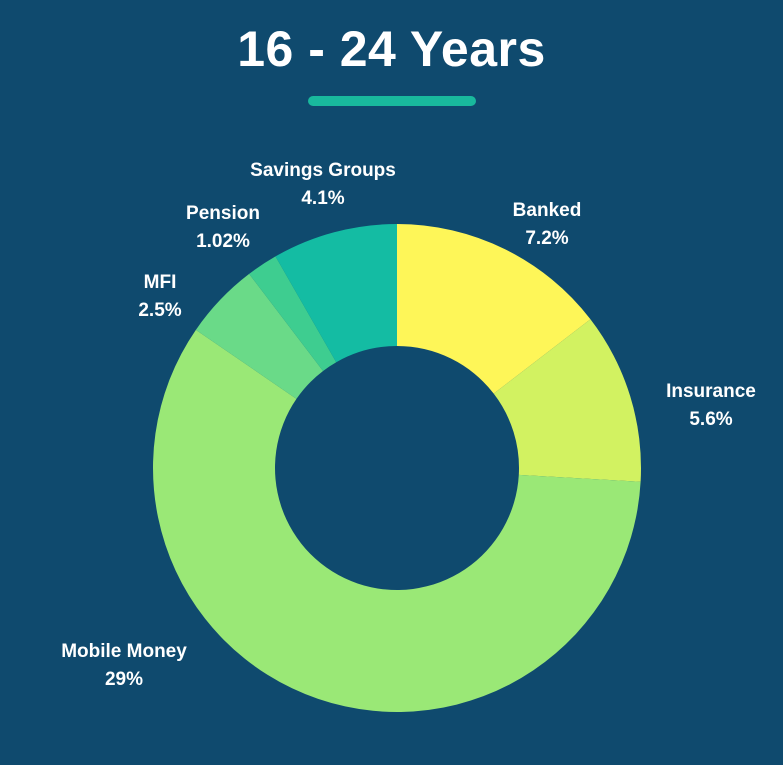 This screenshot has height=765, width=783. What do you see at coordinates (322, 198) in the screenshot?
I see `slice-value-savings-groups: 4.1%` at bounding box center [322, 198].